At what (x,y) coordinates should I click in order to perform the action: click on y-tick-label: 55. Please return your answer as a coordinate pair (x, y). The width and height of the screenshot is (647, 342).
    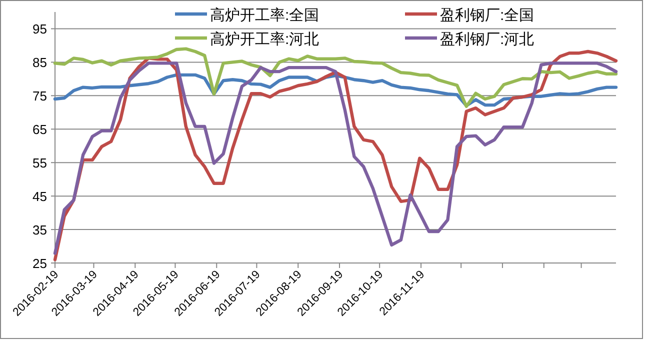
    Looking at the image, I should click on (39, 163).